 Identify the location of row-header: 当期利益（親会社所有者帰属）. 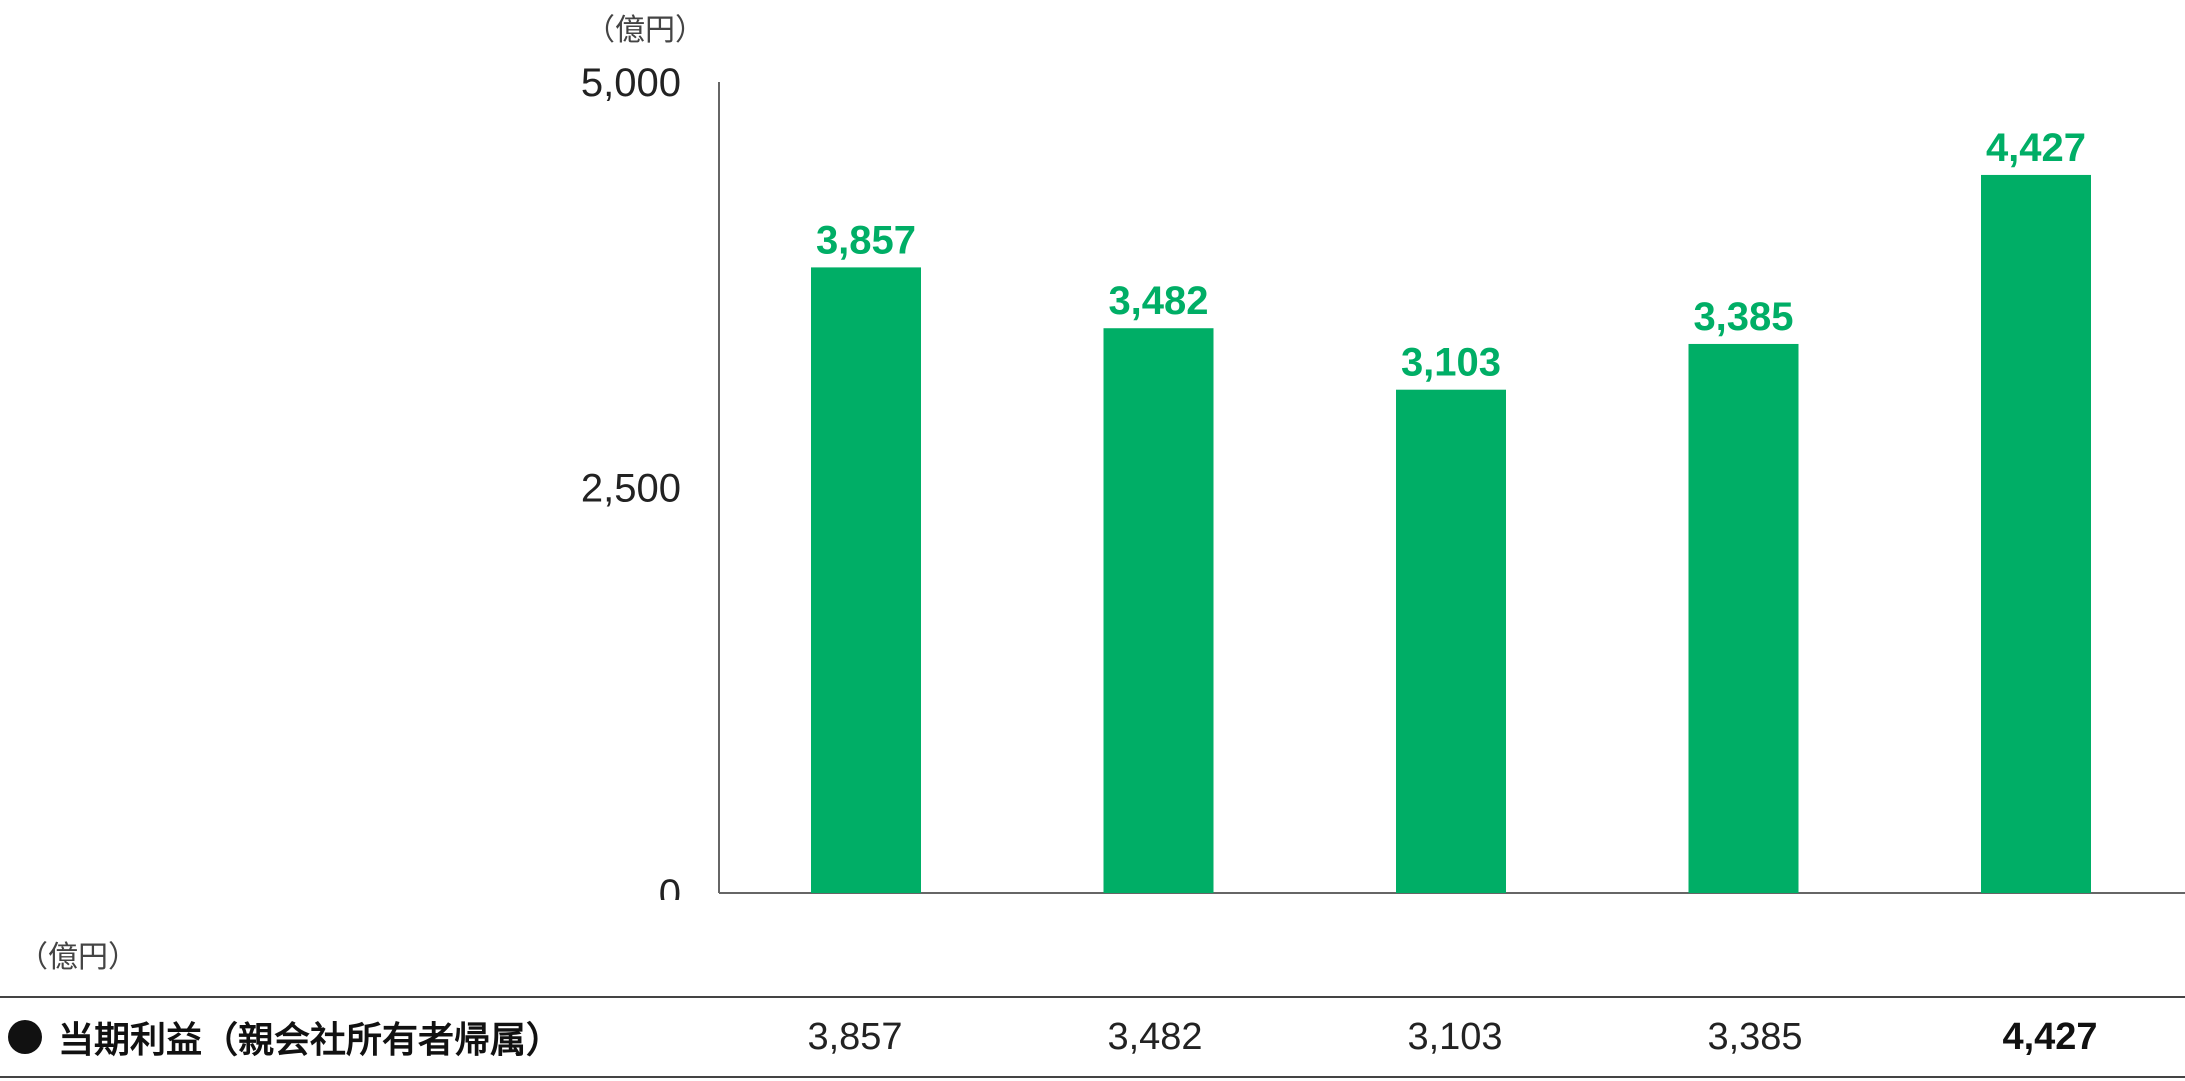
(285, 1037).